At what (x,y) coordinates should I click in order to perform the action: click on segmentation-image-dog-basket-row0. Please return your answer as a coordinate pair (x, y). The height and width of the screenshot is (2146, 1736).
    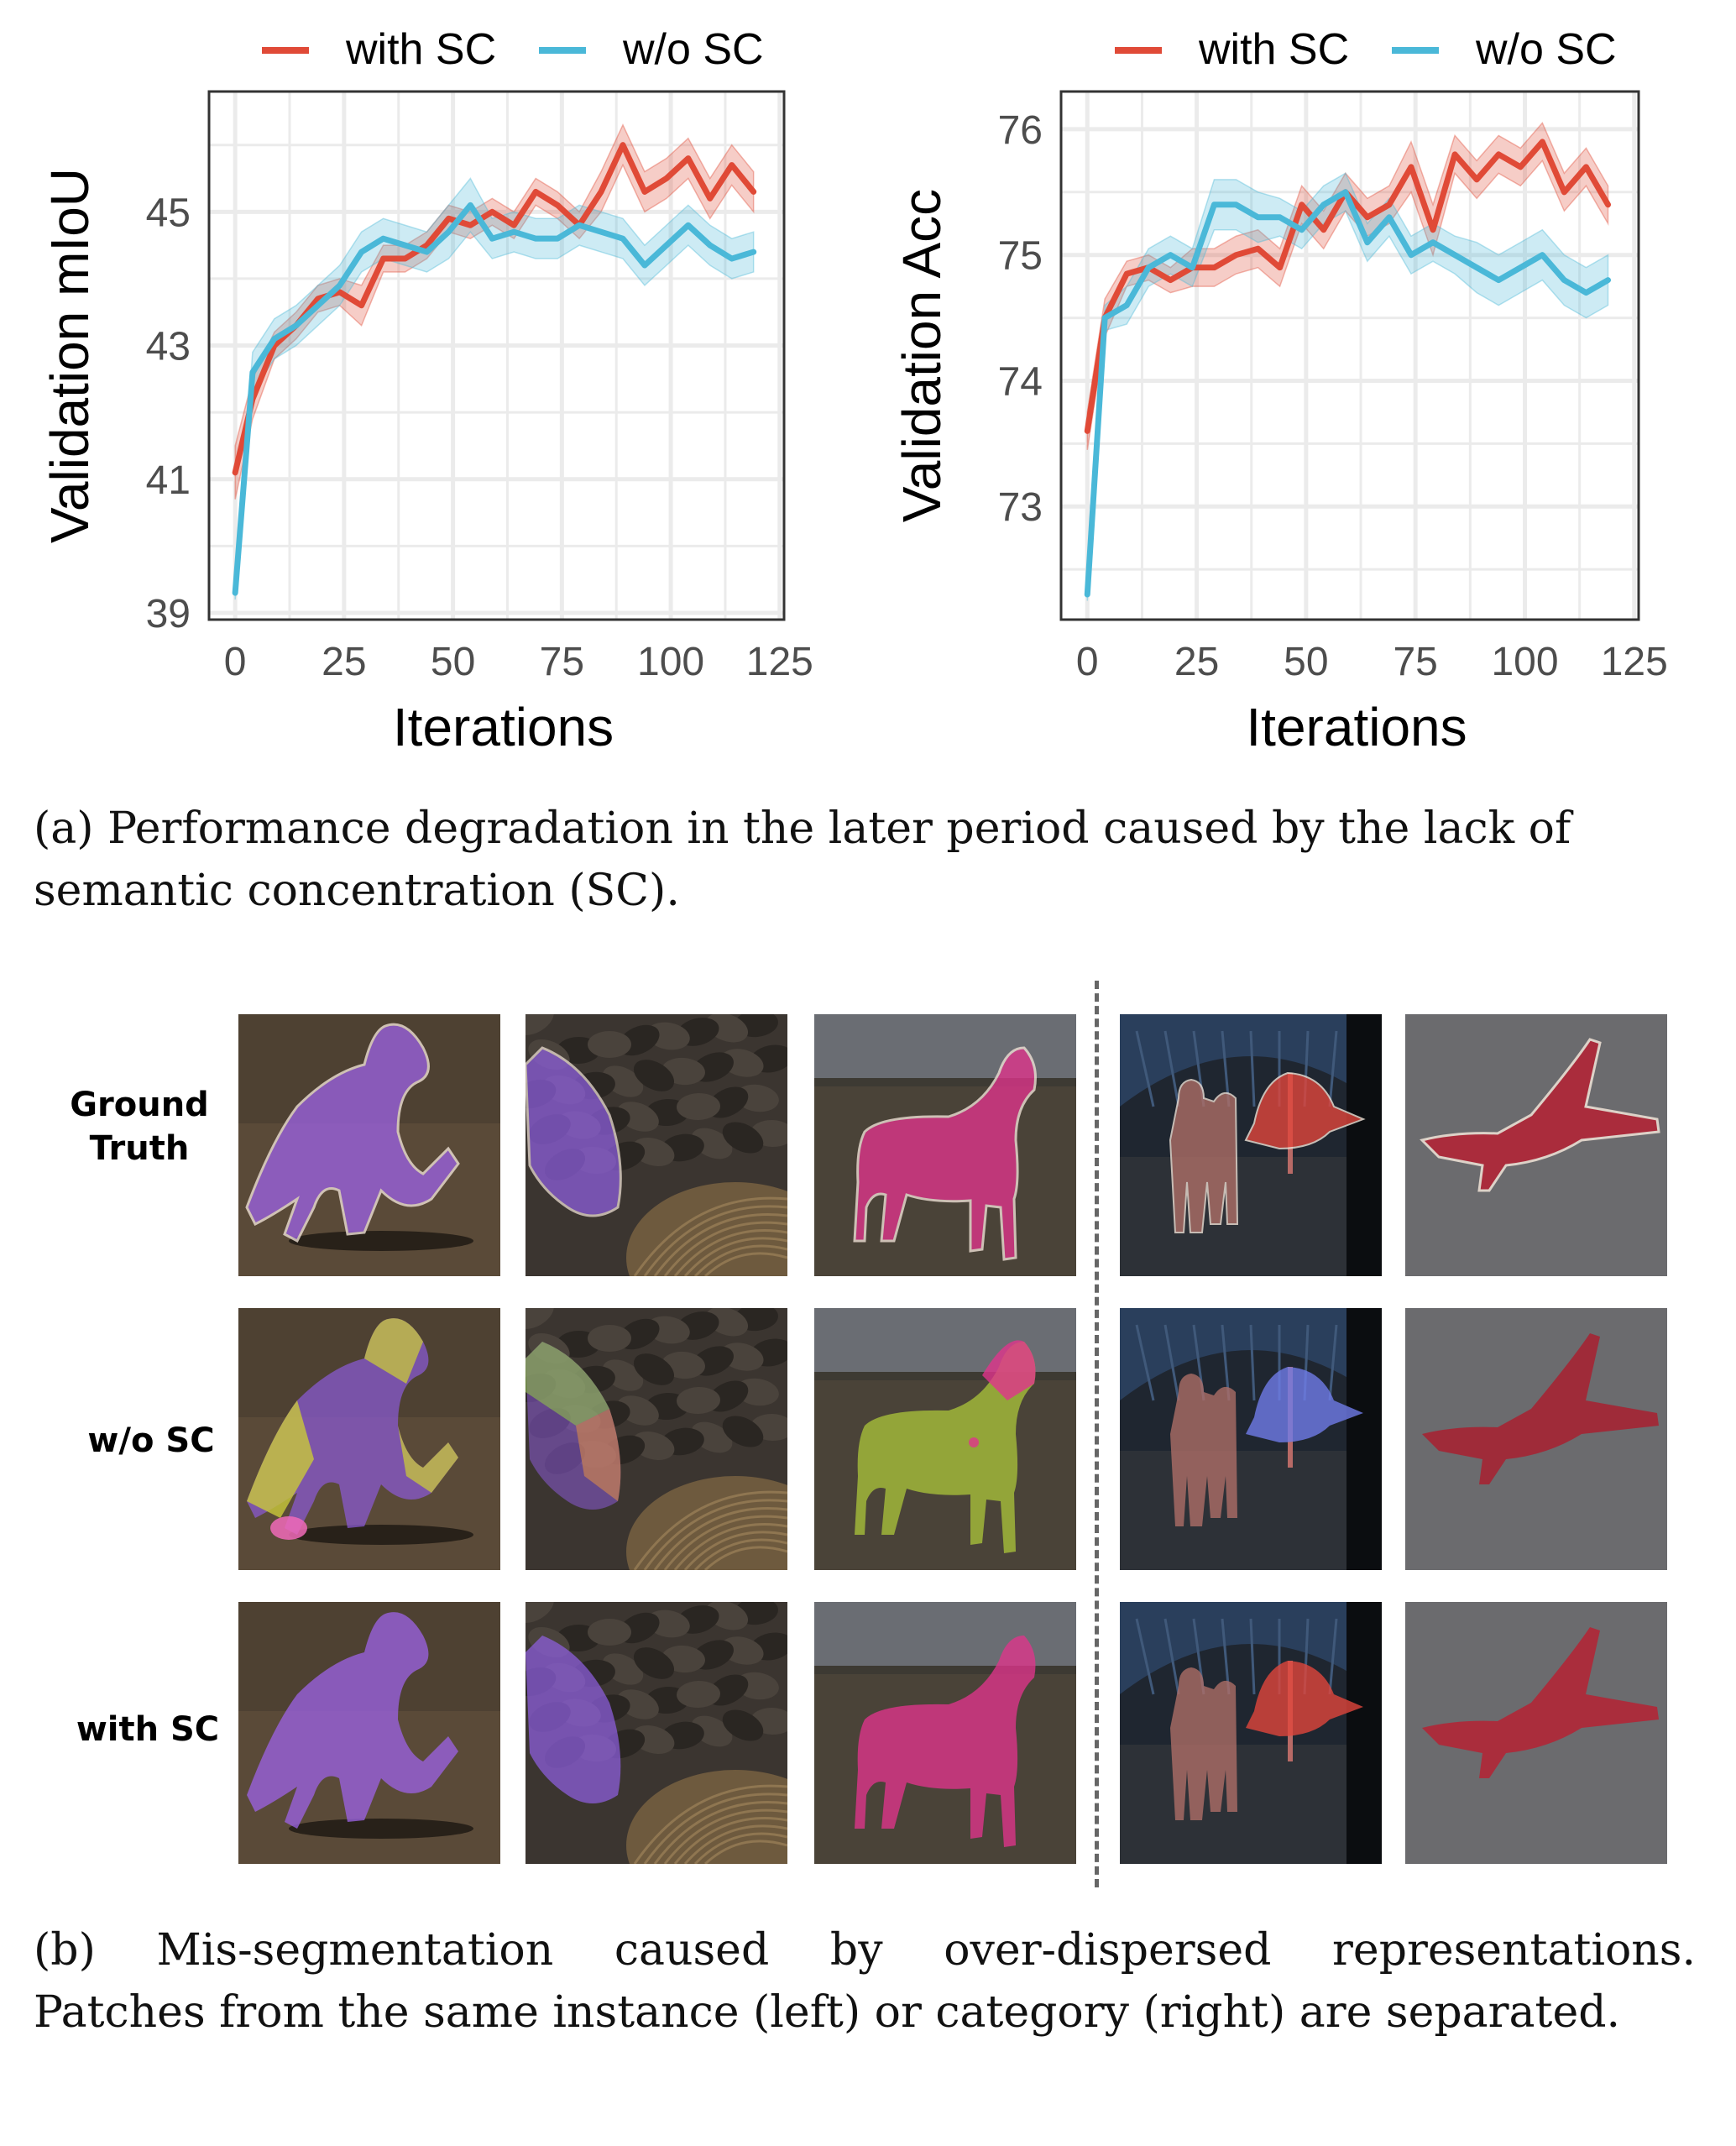
    Looking at the image, I should click on (656, 1145).